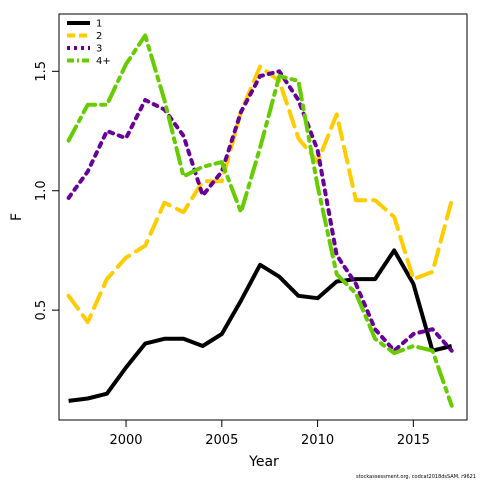 This screenshot has height=480, width=480. What do you see at coordinates (103, 61) in the screenshot?
I see `legend-label-3: 4+` at bounding box center [103, 61].